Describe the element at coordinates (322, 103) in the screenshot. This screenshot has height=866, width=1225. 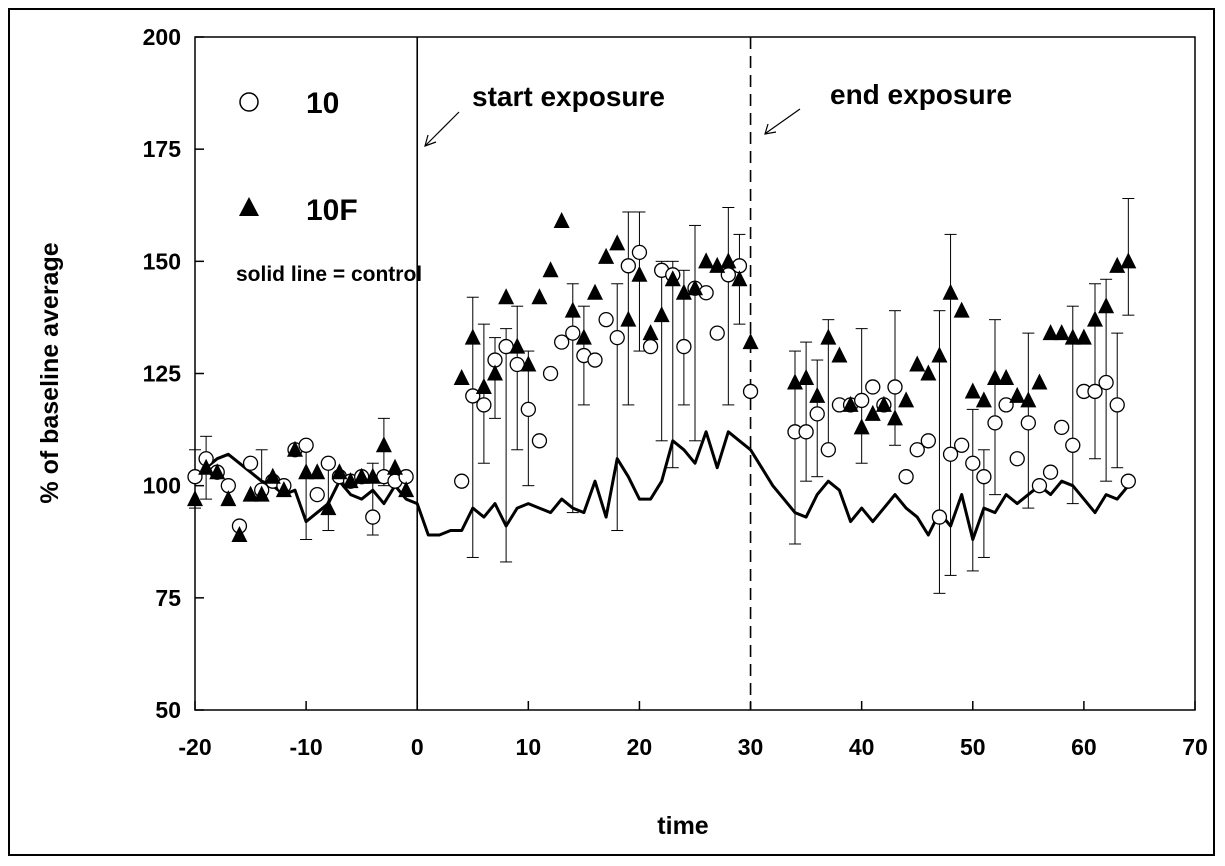
I see `legend-label-10: 10` at that location.